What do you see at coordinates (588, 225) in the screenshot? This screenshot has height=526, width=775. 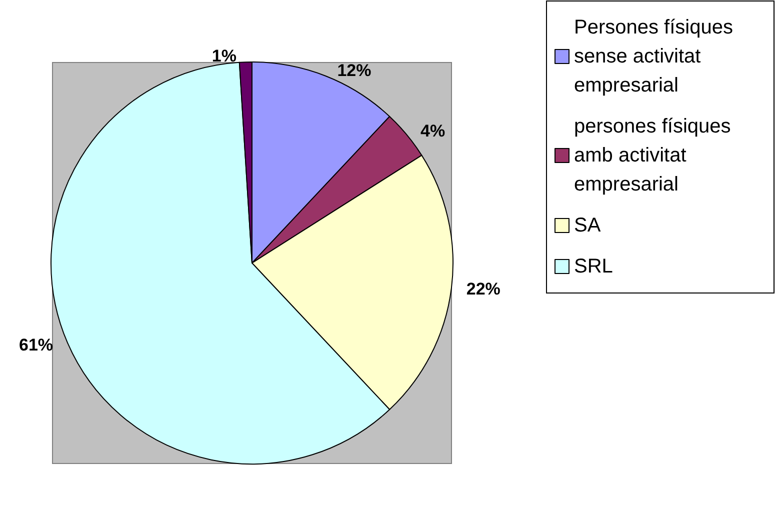 I see `legend-label: SA` at bounding box center [588, 225].